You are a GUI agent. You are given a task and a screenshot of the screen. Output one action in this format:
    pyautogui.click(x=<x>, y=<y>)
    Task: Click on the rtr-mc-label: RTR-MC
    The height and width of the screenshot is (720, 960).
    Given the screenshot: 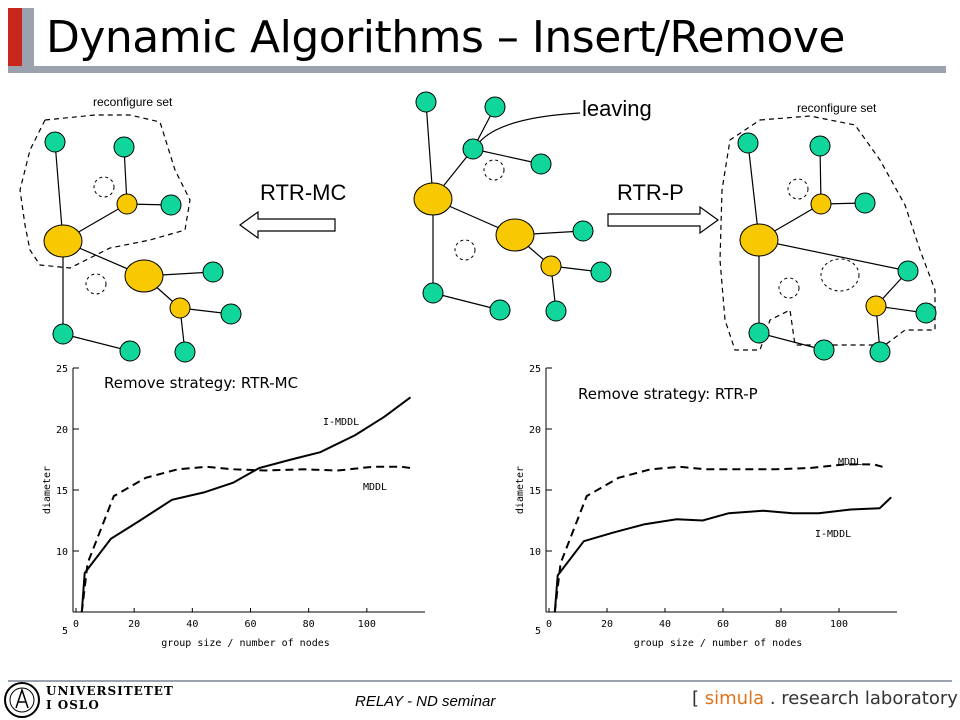 What is the action you would take?
    pyautogui.click(x=303, y=192)
    